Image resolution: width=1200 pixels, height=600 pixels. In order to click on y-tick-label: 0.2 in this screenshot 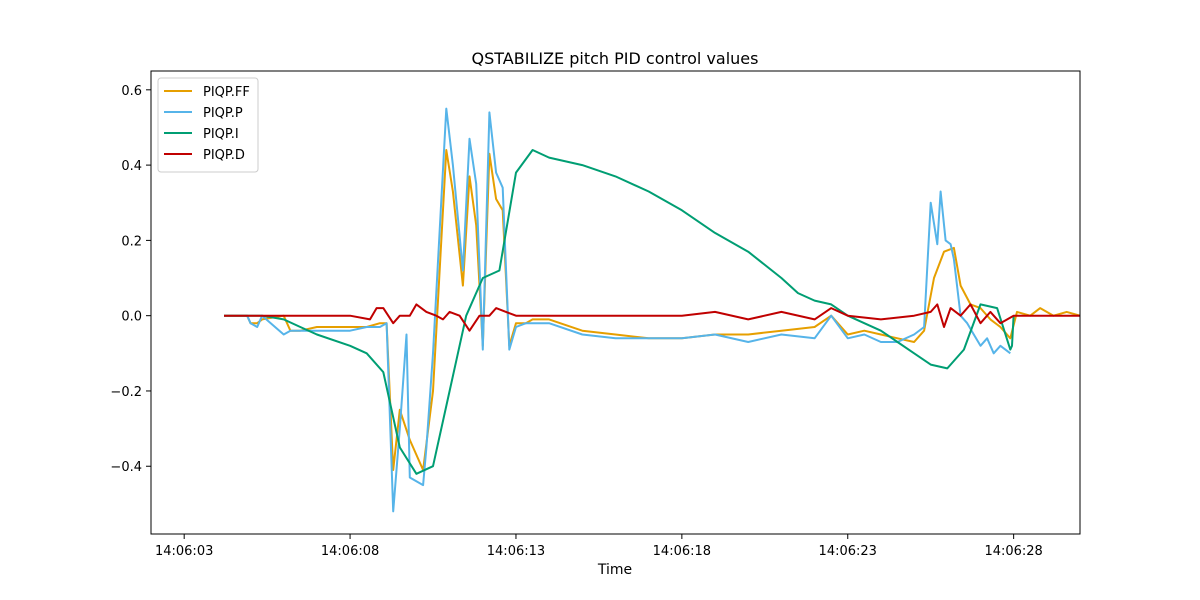, I will do `click(131, 241)`.